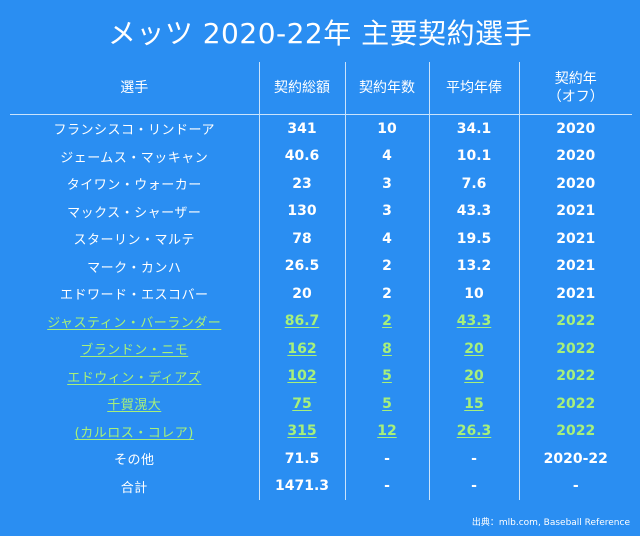 This screenshot has height=536, width=640. Describe the element at coordinates (473, 294) in the screenshot. I see `cell-average: 10` at that location.